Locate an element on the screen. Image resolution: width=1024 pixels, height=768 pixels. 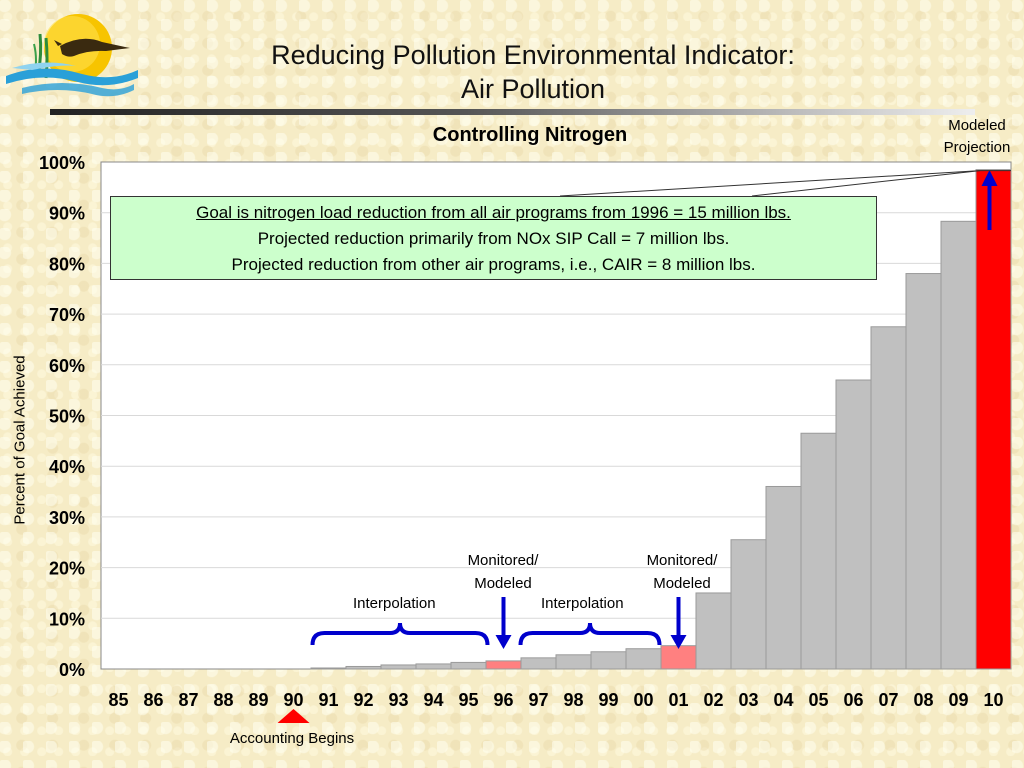
monitored-label-96: Monitored/ Modeled is located at coordinates (503, 572).